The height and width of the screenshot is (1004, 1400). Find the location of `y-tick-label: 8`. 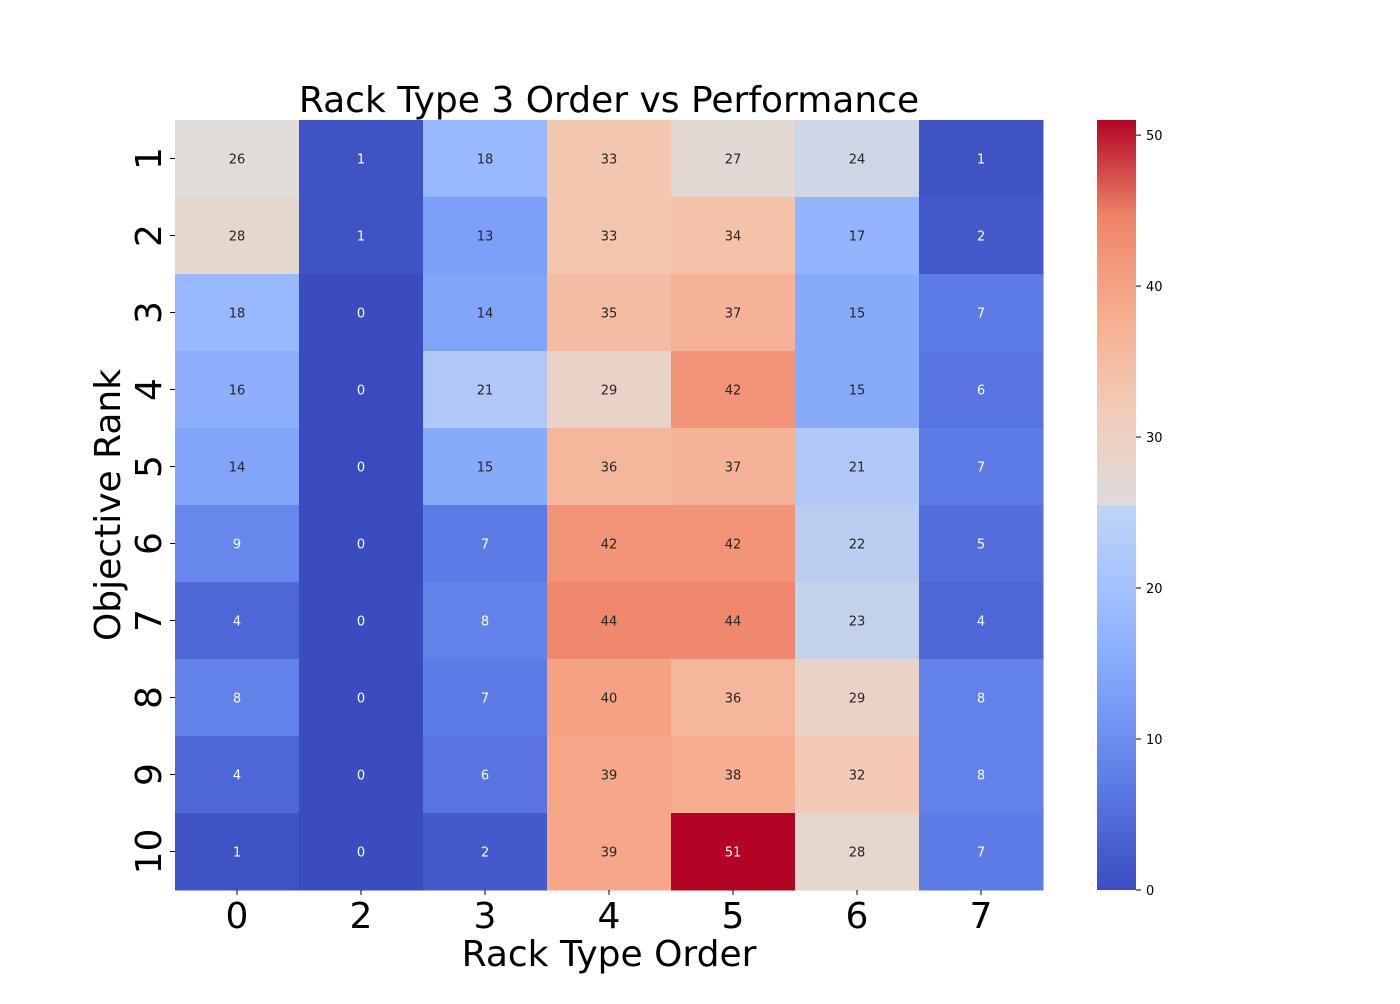

y-tick-label: 8 is located at coordinates (149, 697).